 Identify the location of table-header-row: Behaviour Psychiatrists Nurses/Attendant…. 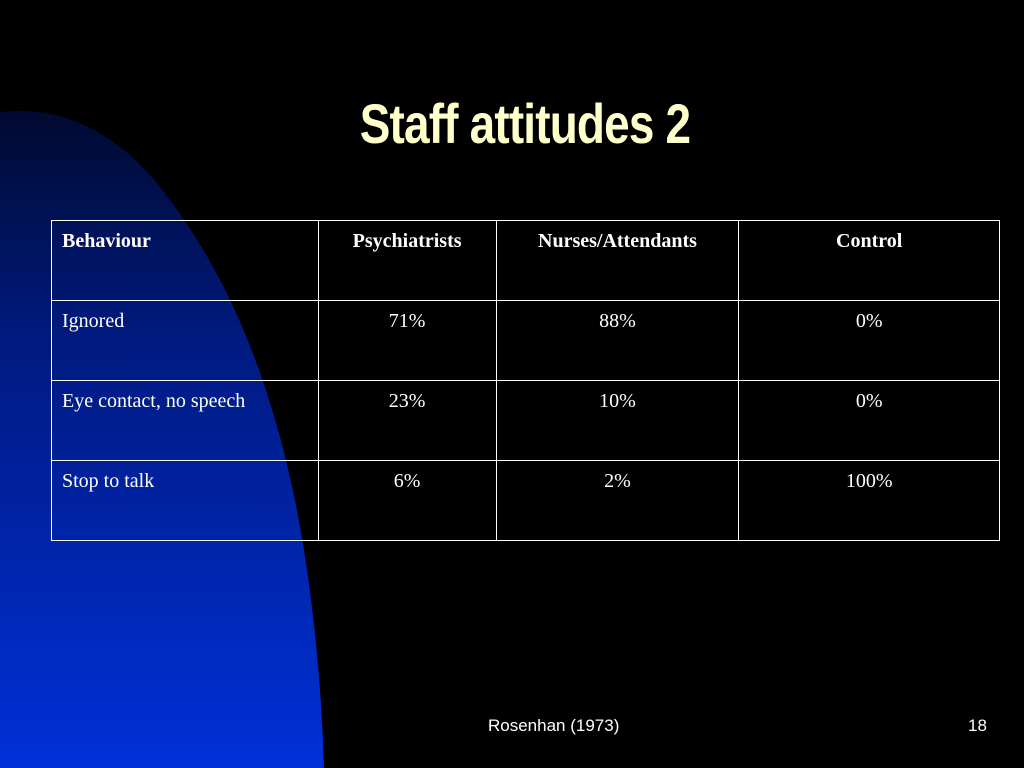
(525, 260).